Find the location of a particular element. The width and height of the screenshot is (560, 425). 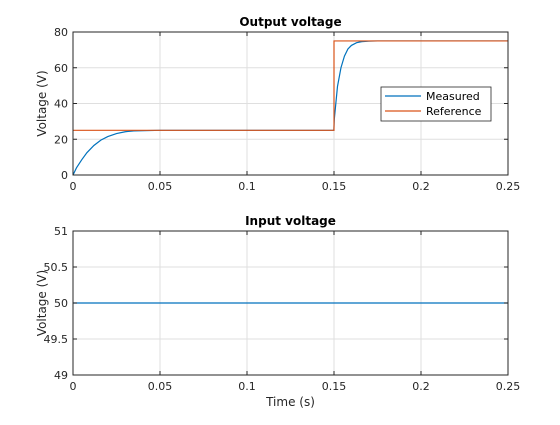

y-tick-label: 20 is located at coordinates (61, 139).